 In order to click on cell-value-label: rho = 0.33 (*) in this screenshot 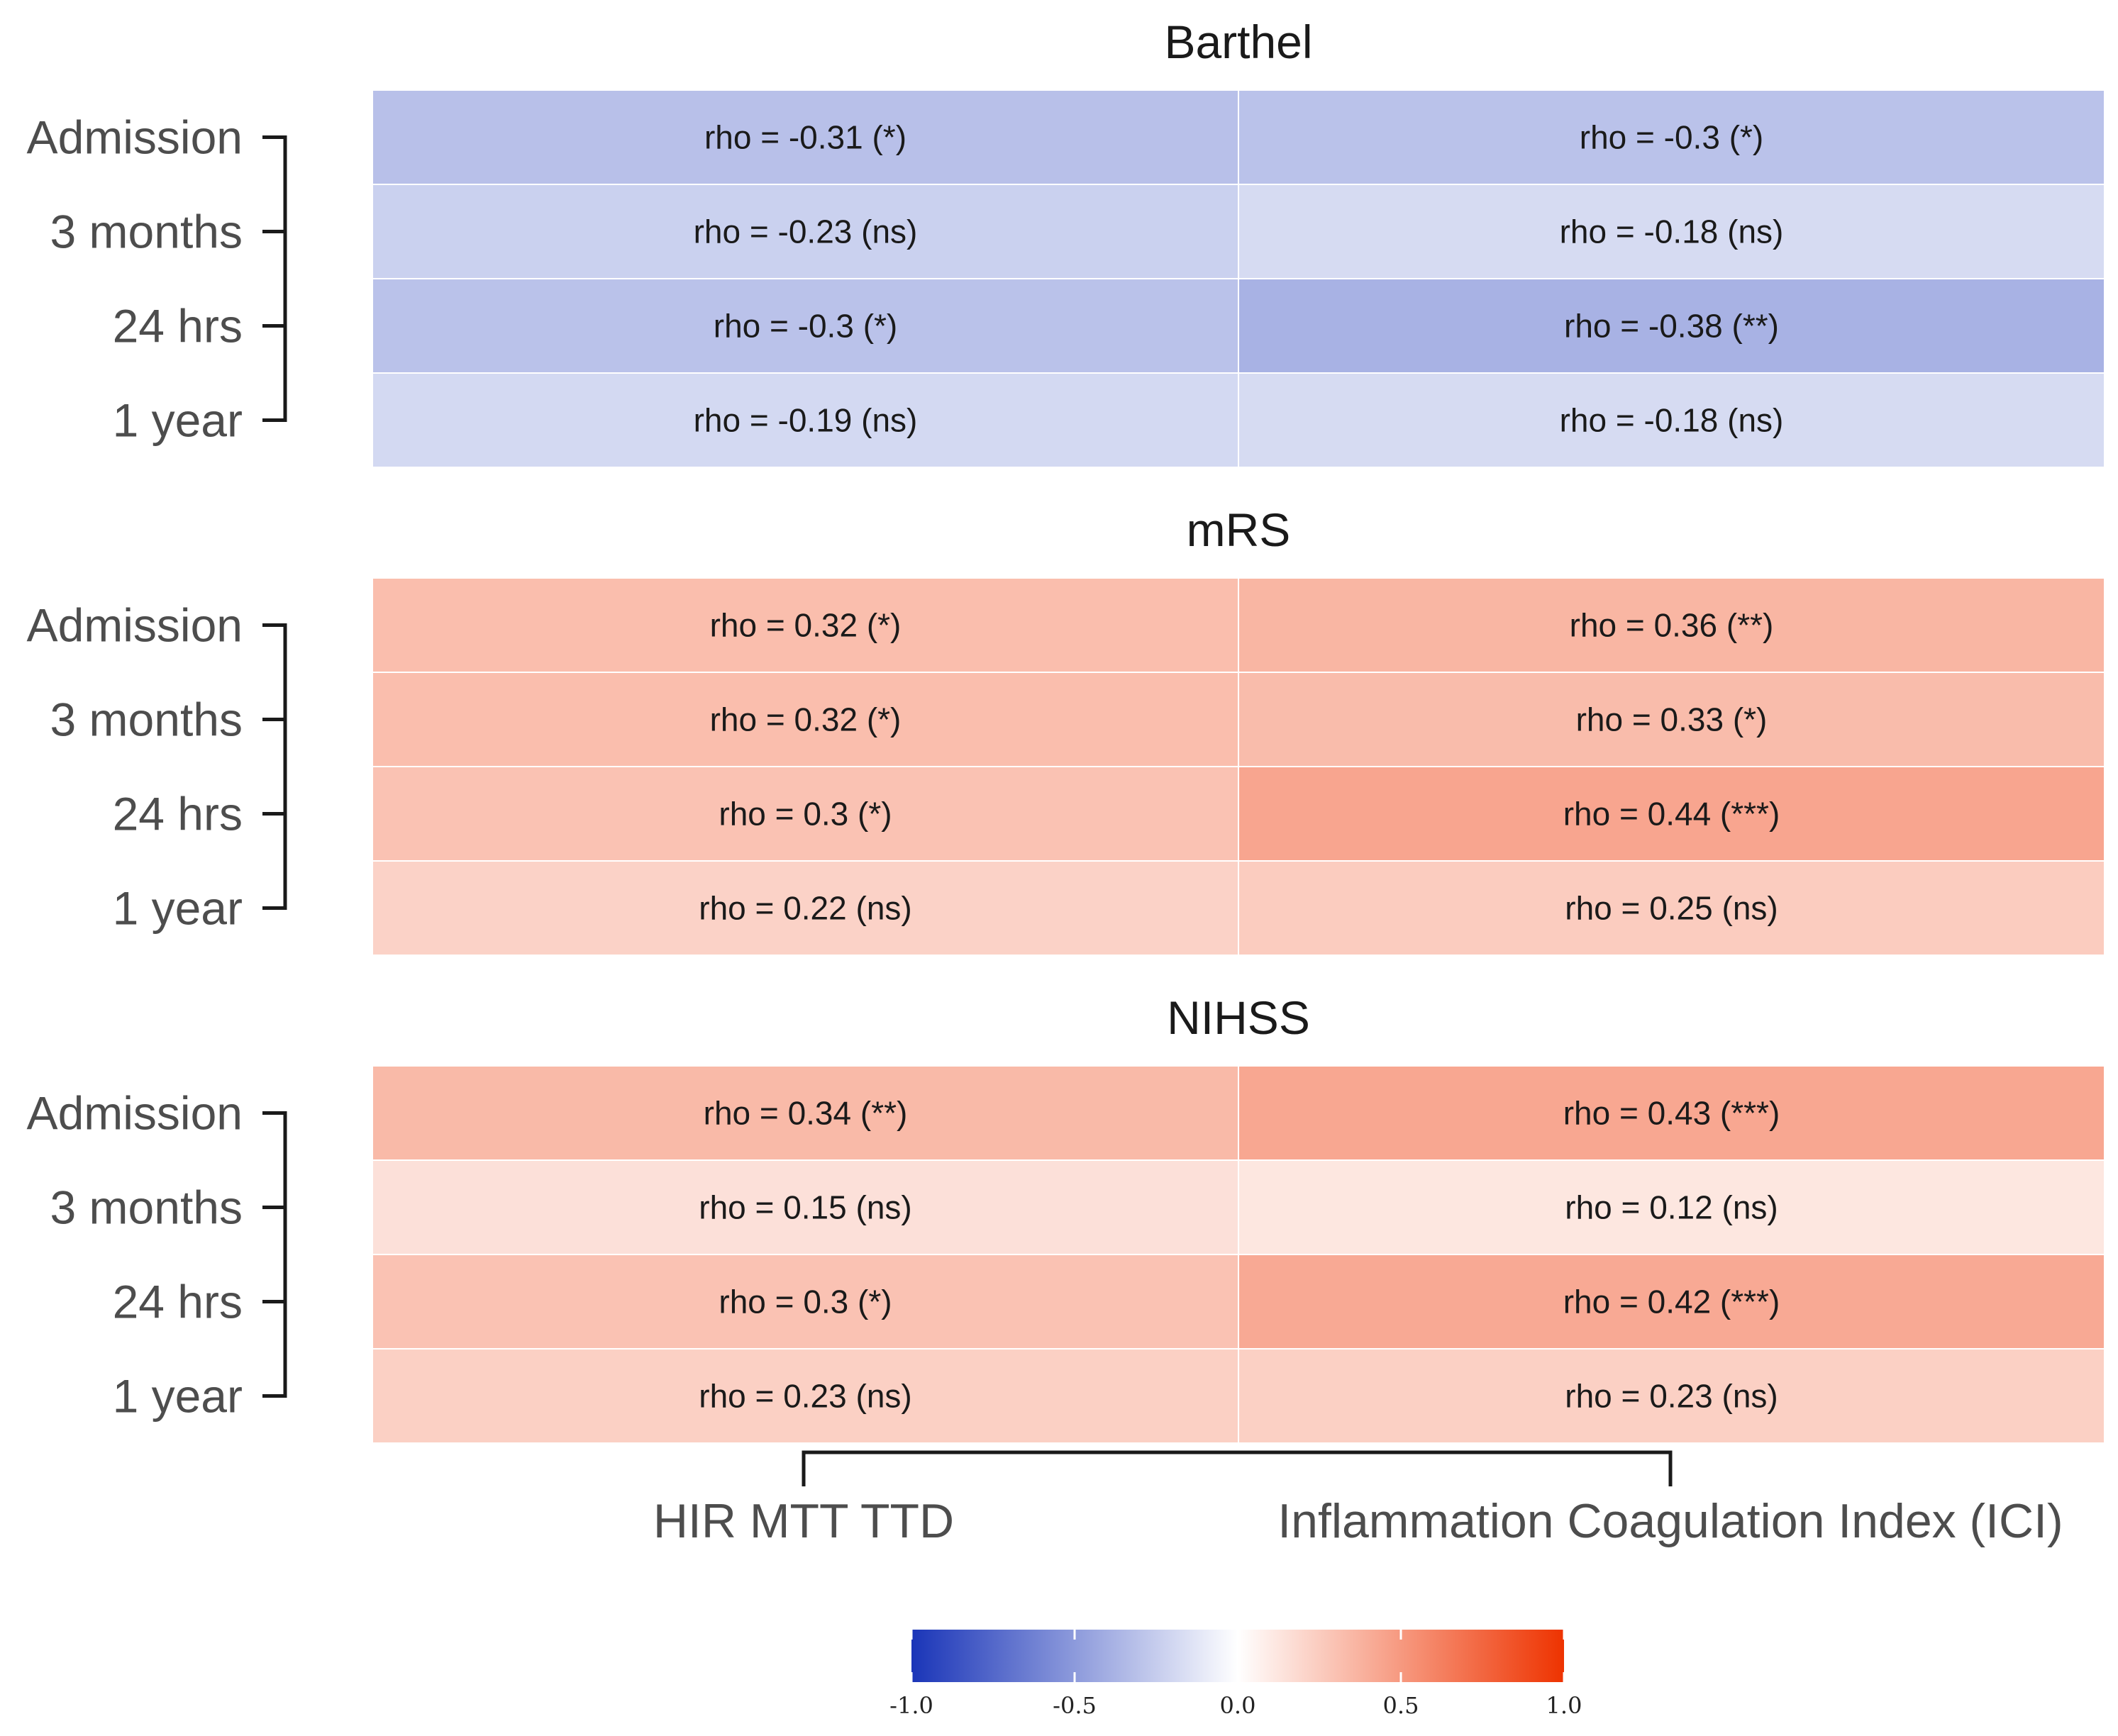, I will do `click(1672, 719)`.